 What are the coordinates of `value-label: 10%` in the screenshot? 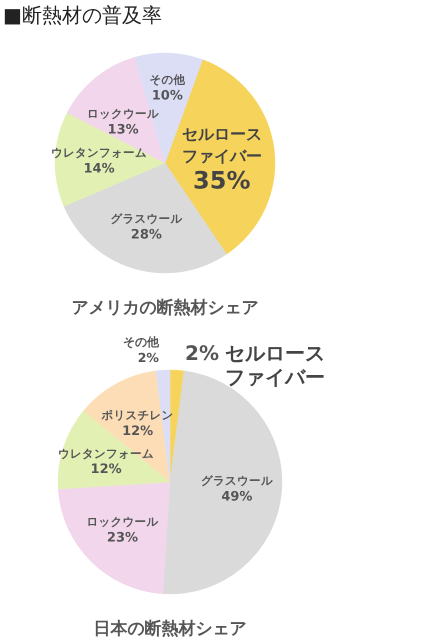 It's located at (167, 96).